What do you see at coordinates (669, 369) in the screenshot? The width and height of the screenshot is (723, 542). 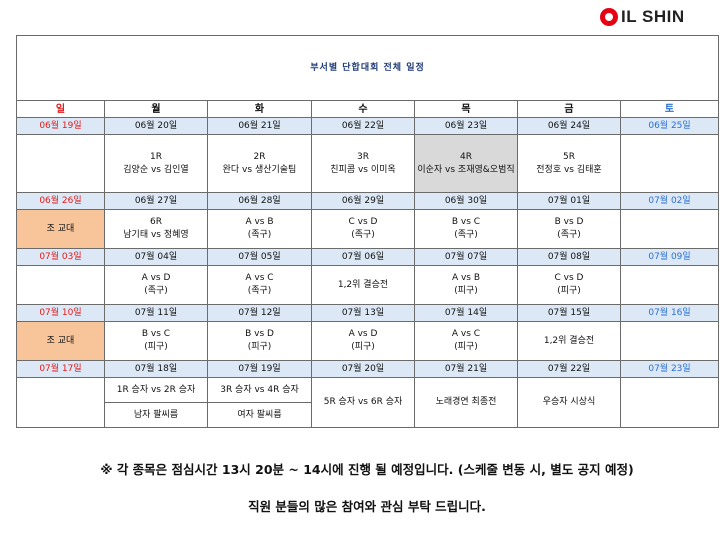 I see `date-cell: 07월 23일` at bounding box center [669, 369].